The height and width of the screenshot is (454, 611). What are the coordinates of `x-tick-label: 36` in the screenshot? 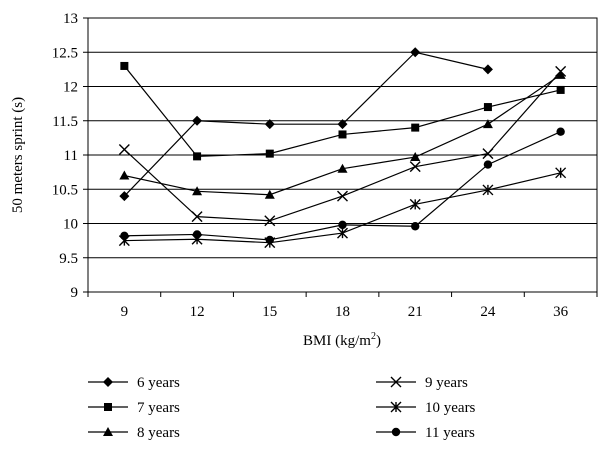 It's located at (561, 312).